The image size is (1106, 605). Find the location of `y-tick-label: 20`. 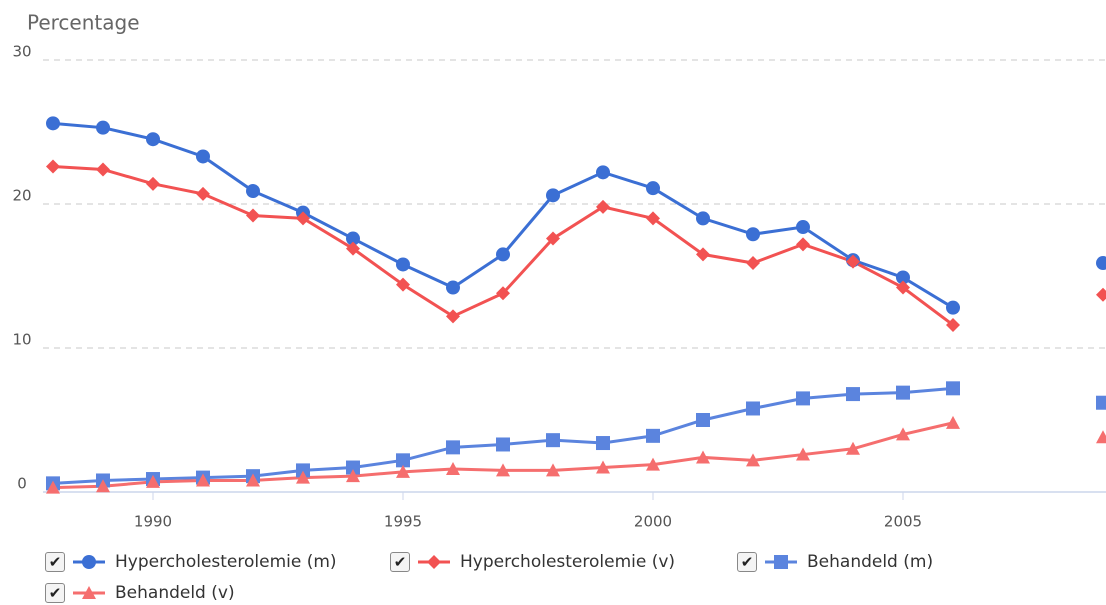

y-tick-label: 20 is located at coordinates (21, 196).